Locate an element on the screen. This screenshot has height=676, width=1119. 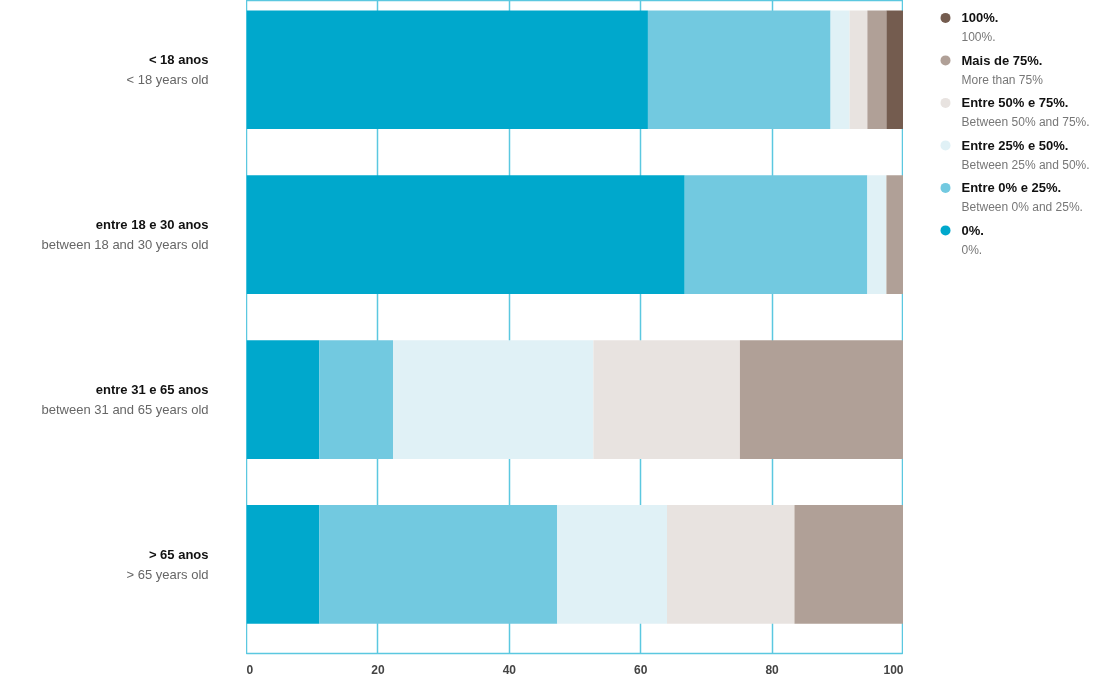
x-tick-label: 80 is located at coordinates (772, 669).